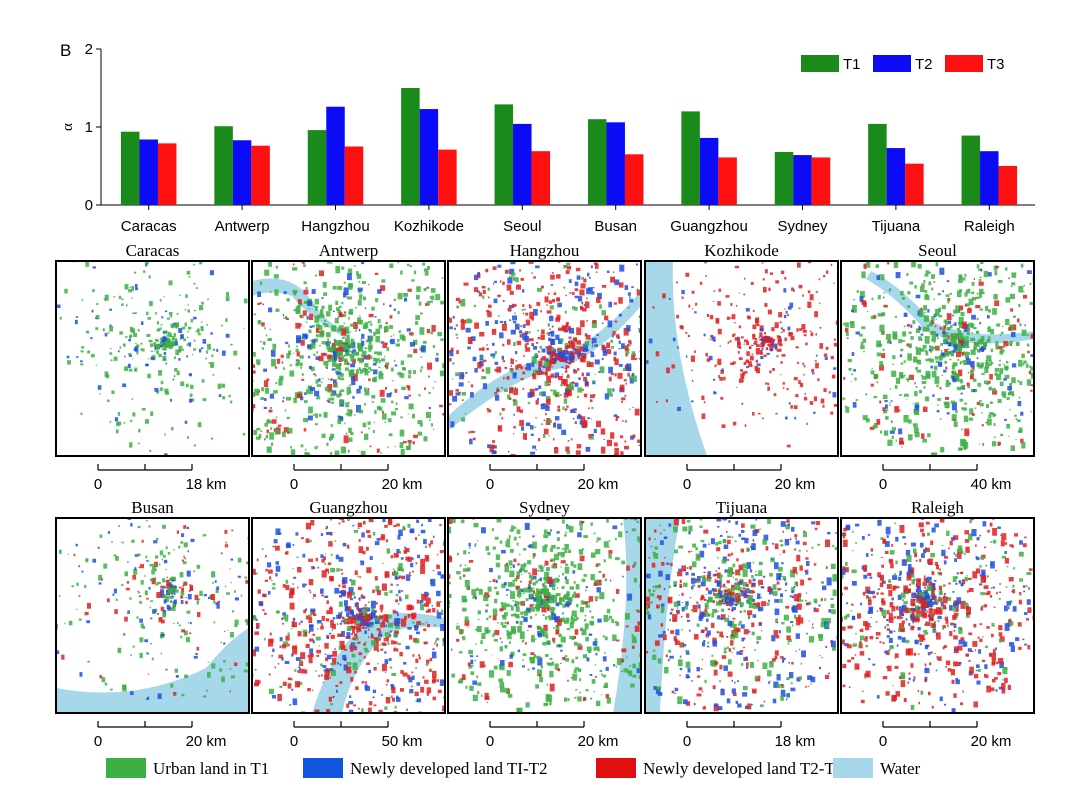  I want to click on map-legend-label: Newly developed land TI-T2, so click(448, 768).